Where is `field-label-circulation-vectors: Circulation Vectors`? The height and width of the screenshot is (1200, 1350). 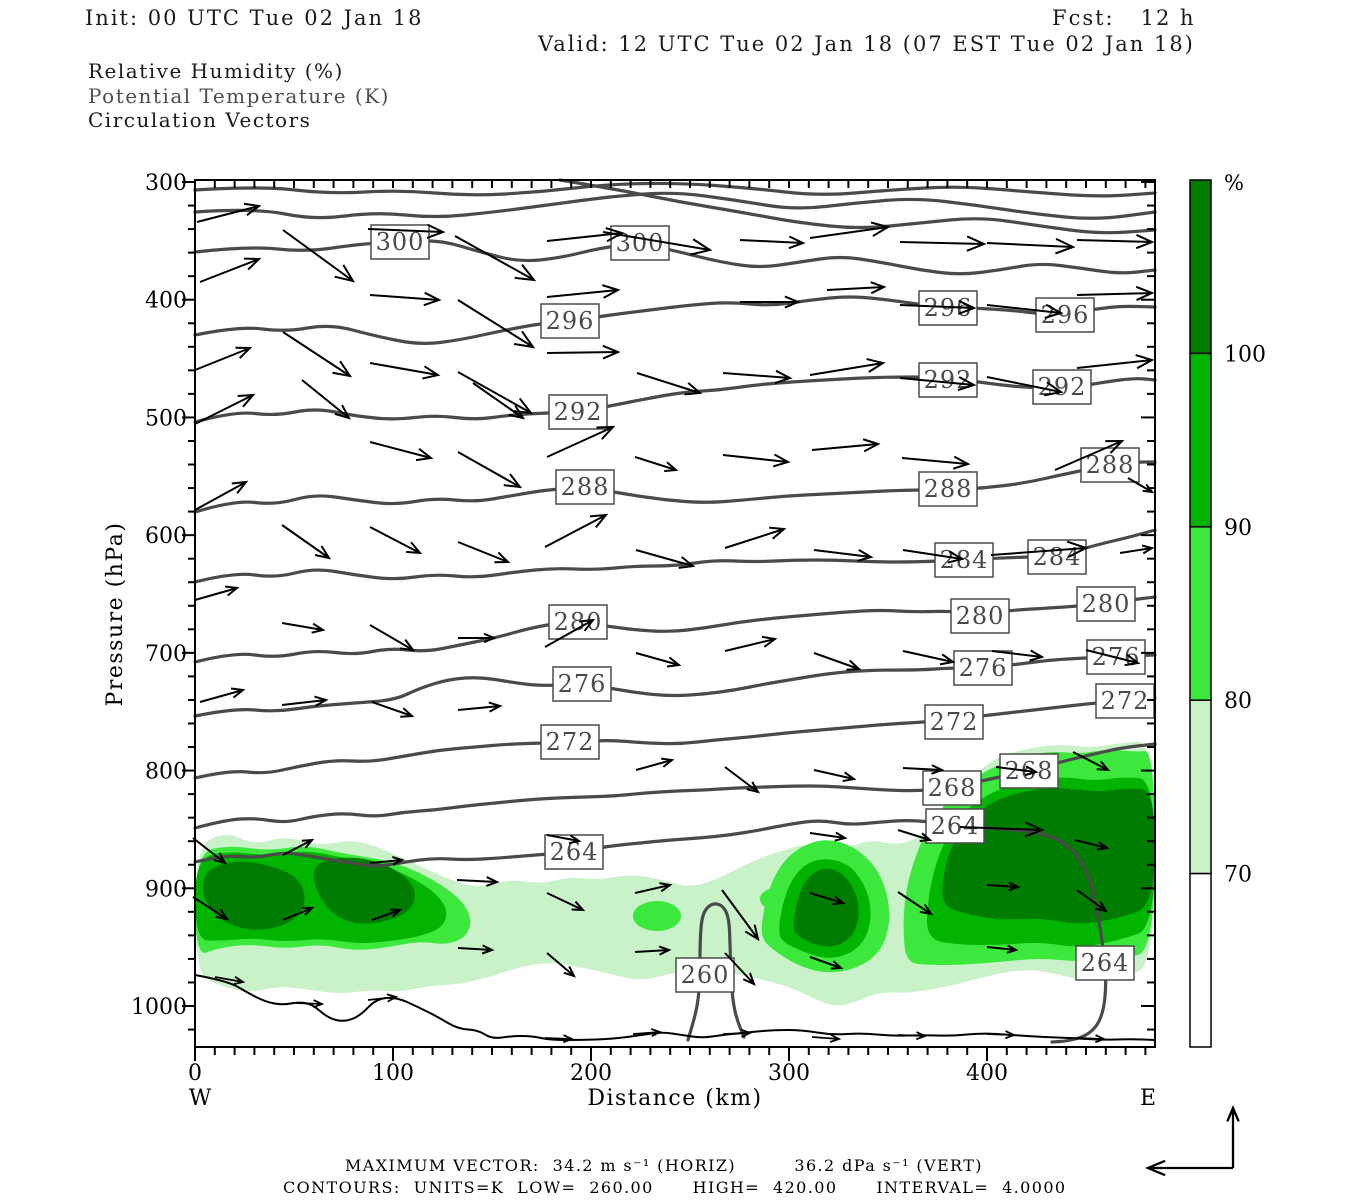
field-label-circulation-vectors: Circulation Vectors is located at coordinates (200, 120).